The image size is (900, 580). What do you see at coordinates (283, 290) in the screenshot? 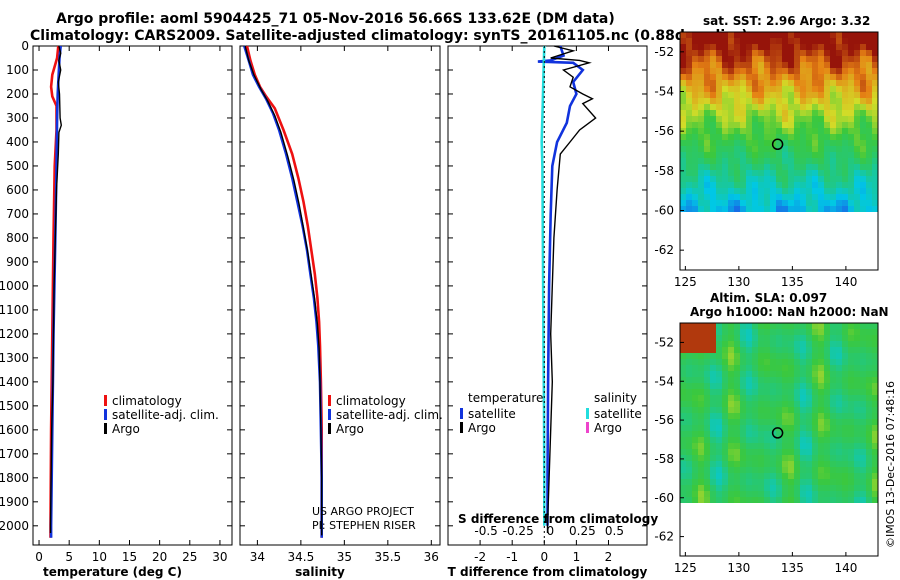
I see `salinity-series-argo` at bounding box center [283, 290].